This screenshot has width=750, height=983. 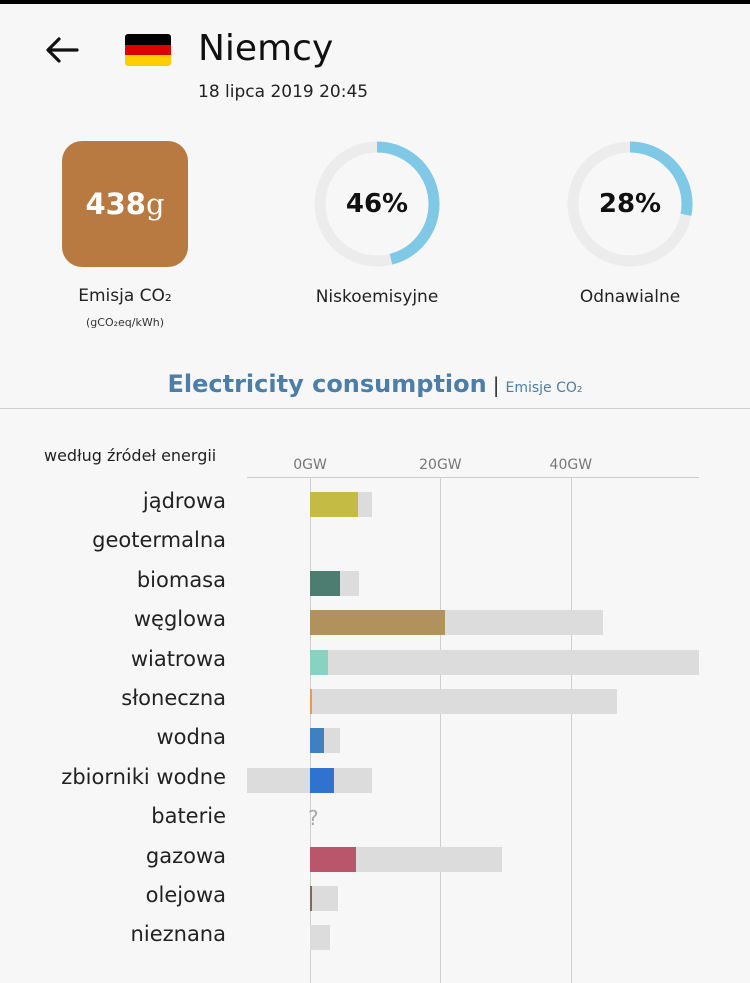 I want to click on low-carbon-gauge: 46%, so click(x=377, y=204).